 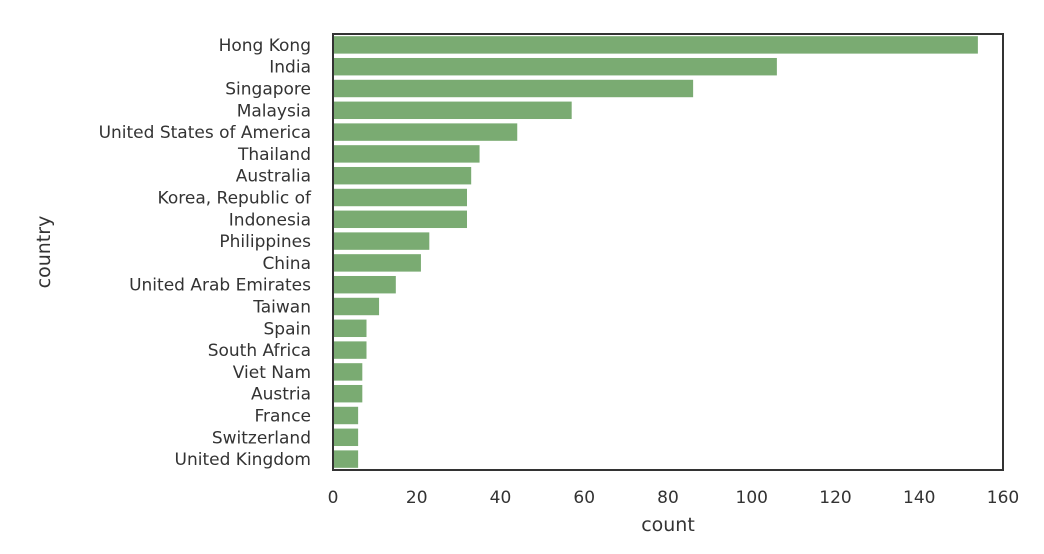 I want to click on category-label: Thailand, so click(x=274, y=155).